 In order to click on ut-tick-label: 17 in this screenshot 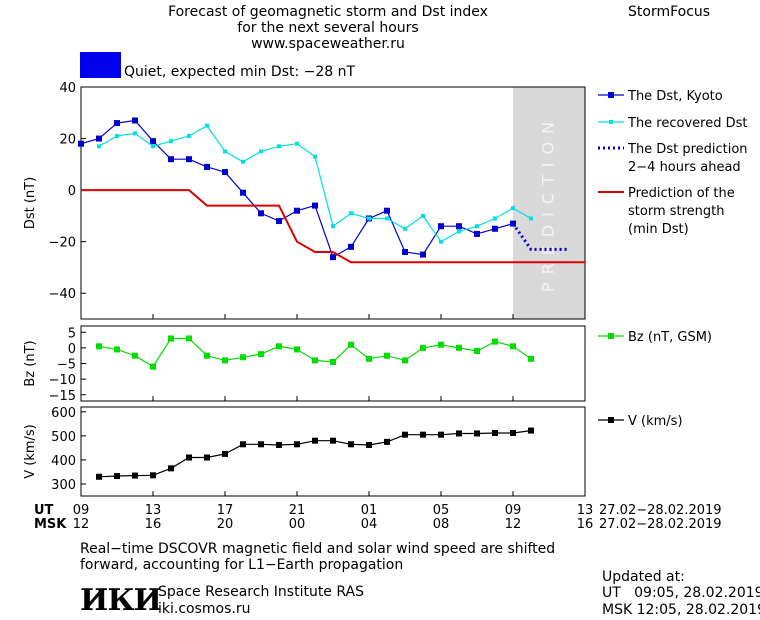, I will do `click(225, 510)`.